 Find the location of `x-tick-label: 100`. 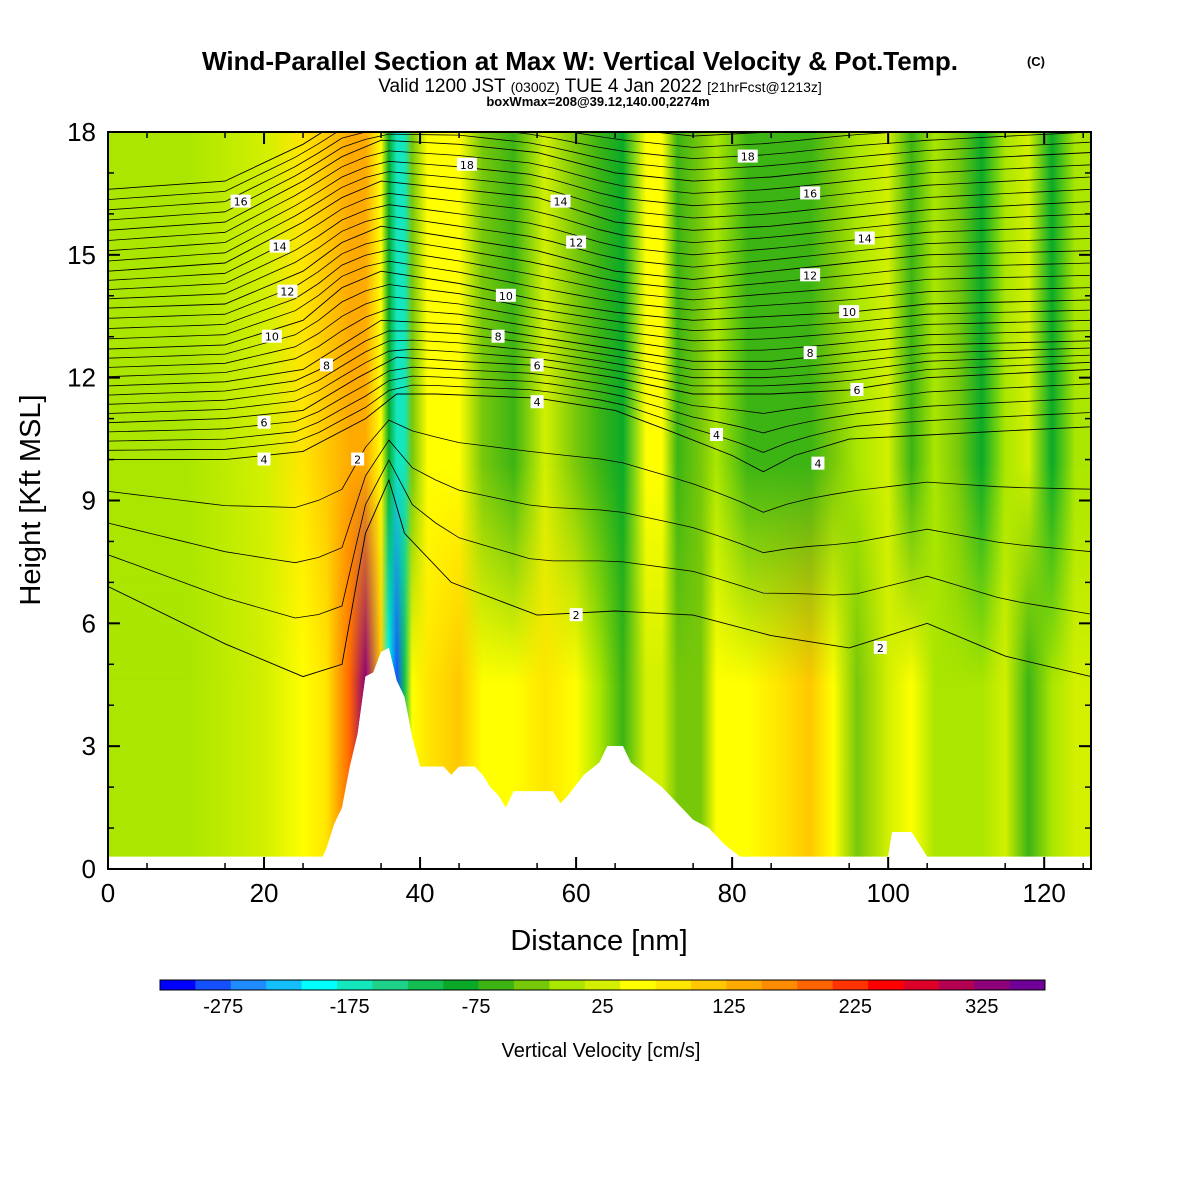

x-tick-label: 100 is located at coordinates (887, 893).